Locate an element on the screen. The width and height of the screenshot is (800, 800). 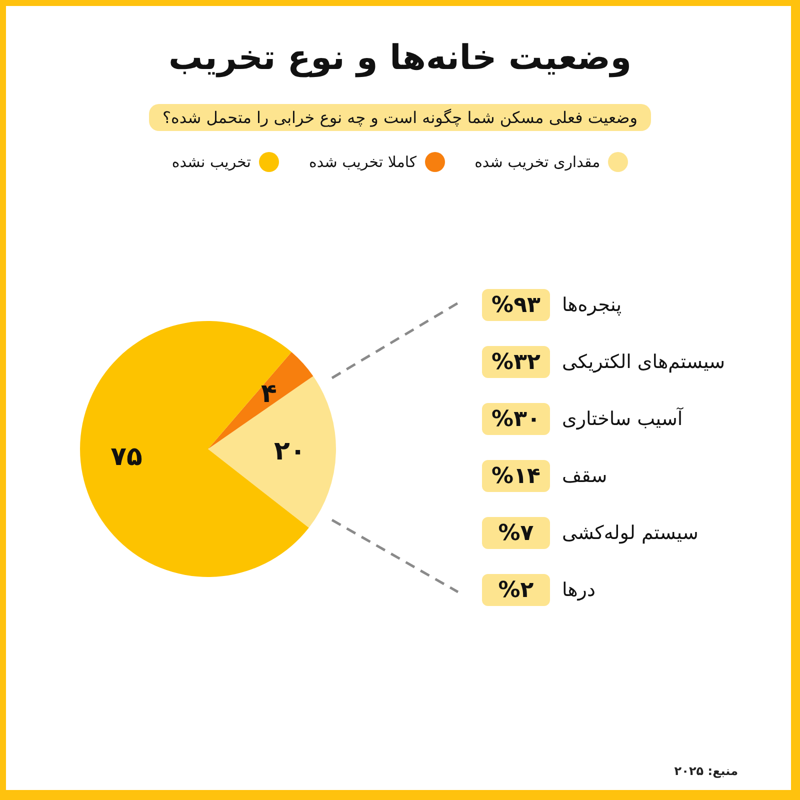
data-label: %۱۴ is located at coordinates (516, 476).